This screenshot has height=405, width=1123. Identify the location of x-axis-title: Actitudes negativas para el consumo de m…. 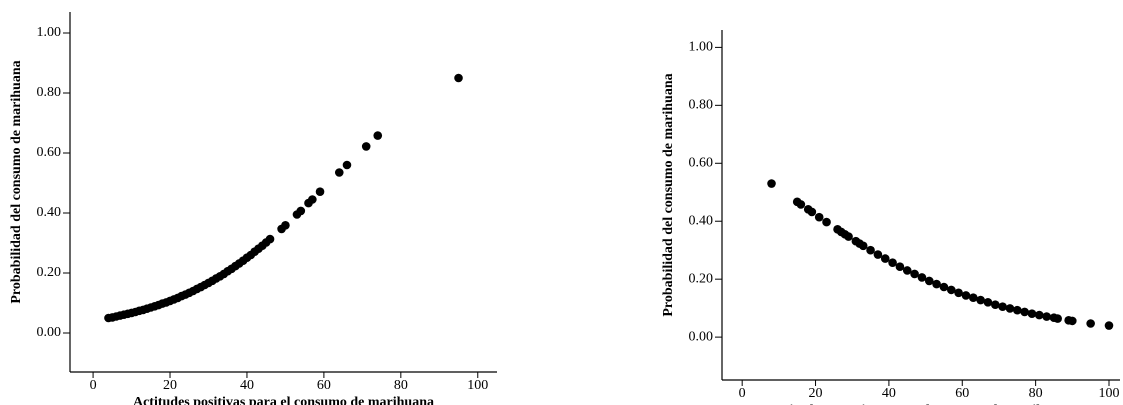
(921, 404).